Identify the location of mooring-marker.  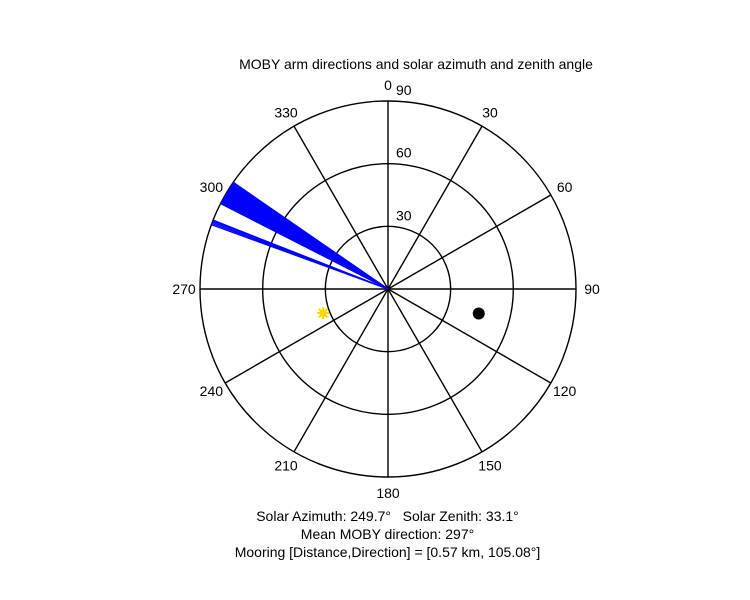
(478, 313).